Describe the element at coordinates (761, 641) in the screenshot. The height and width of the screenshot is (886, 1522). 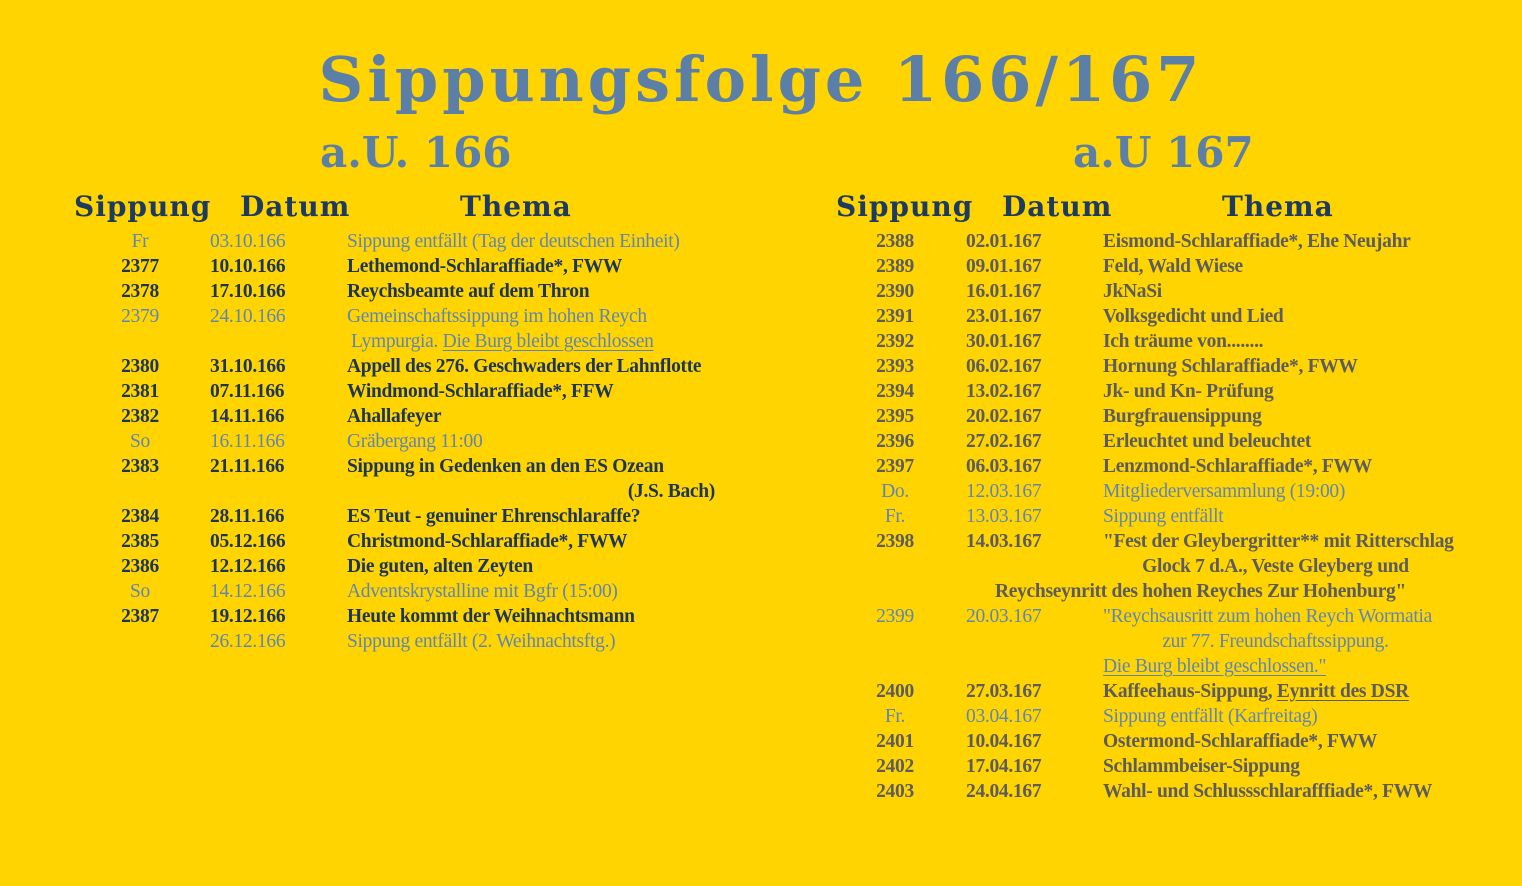
I see `schedule-row: zur 77. Freundschaftssippung.` at that location.